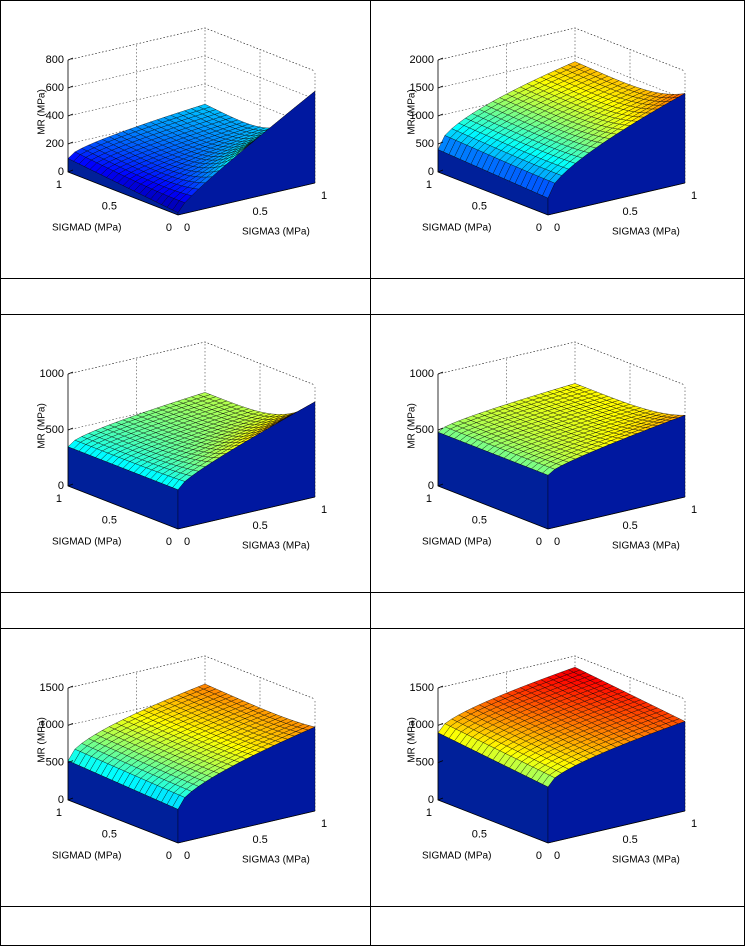 Image resolution: width=745 pixels, height=946 pixels. Describe the element at coordinates (55, 144) in the screenshot. I see `z-tick-label: 200` at that location.